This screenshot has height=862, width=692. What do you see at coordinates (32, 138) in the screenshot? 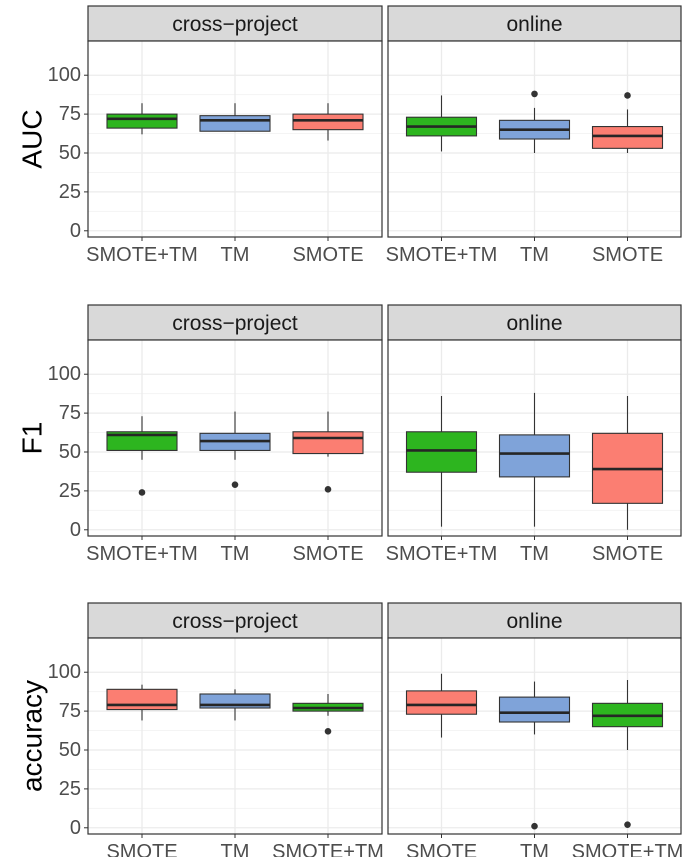
I see `y-axis-label: AUC` at bounding box center [32, 138].